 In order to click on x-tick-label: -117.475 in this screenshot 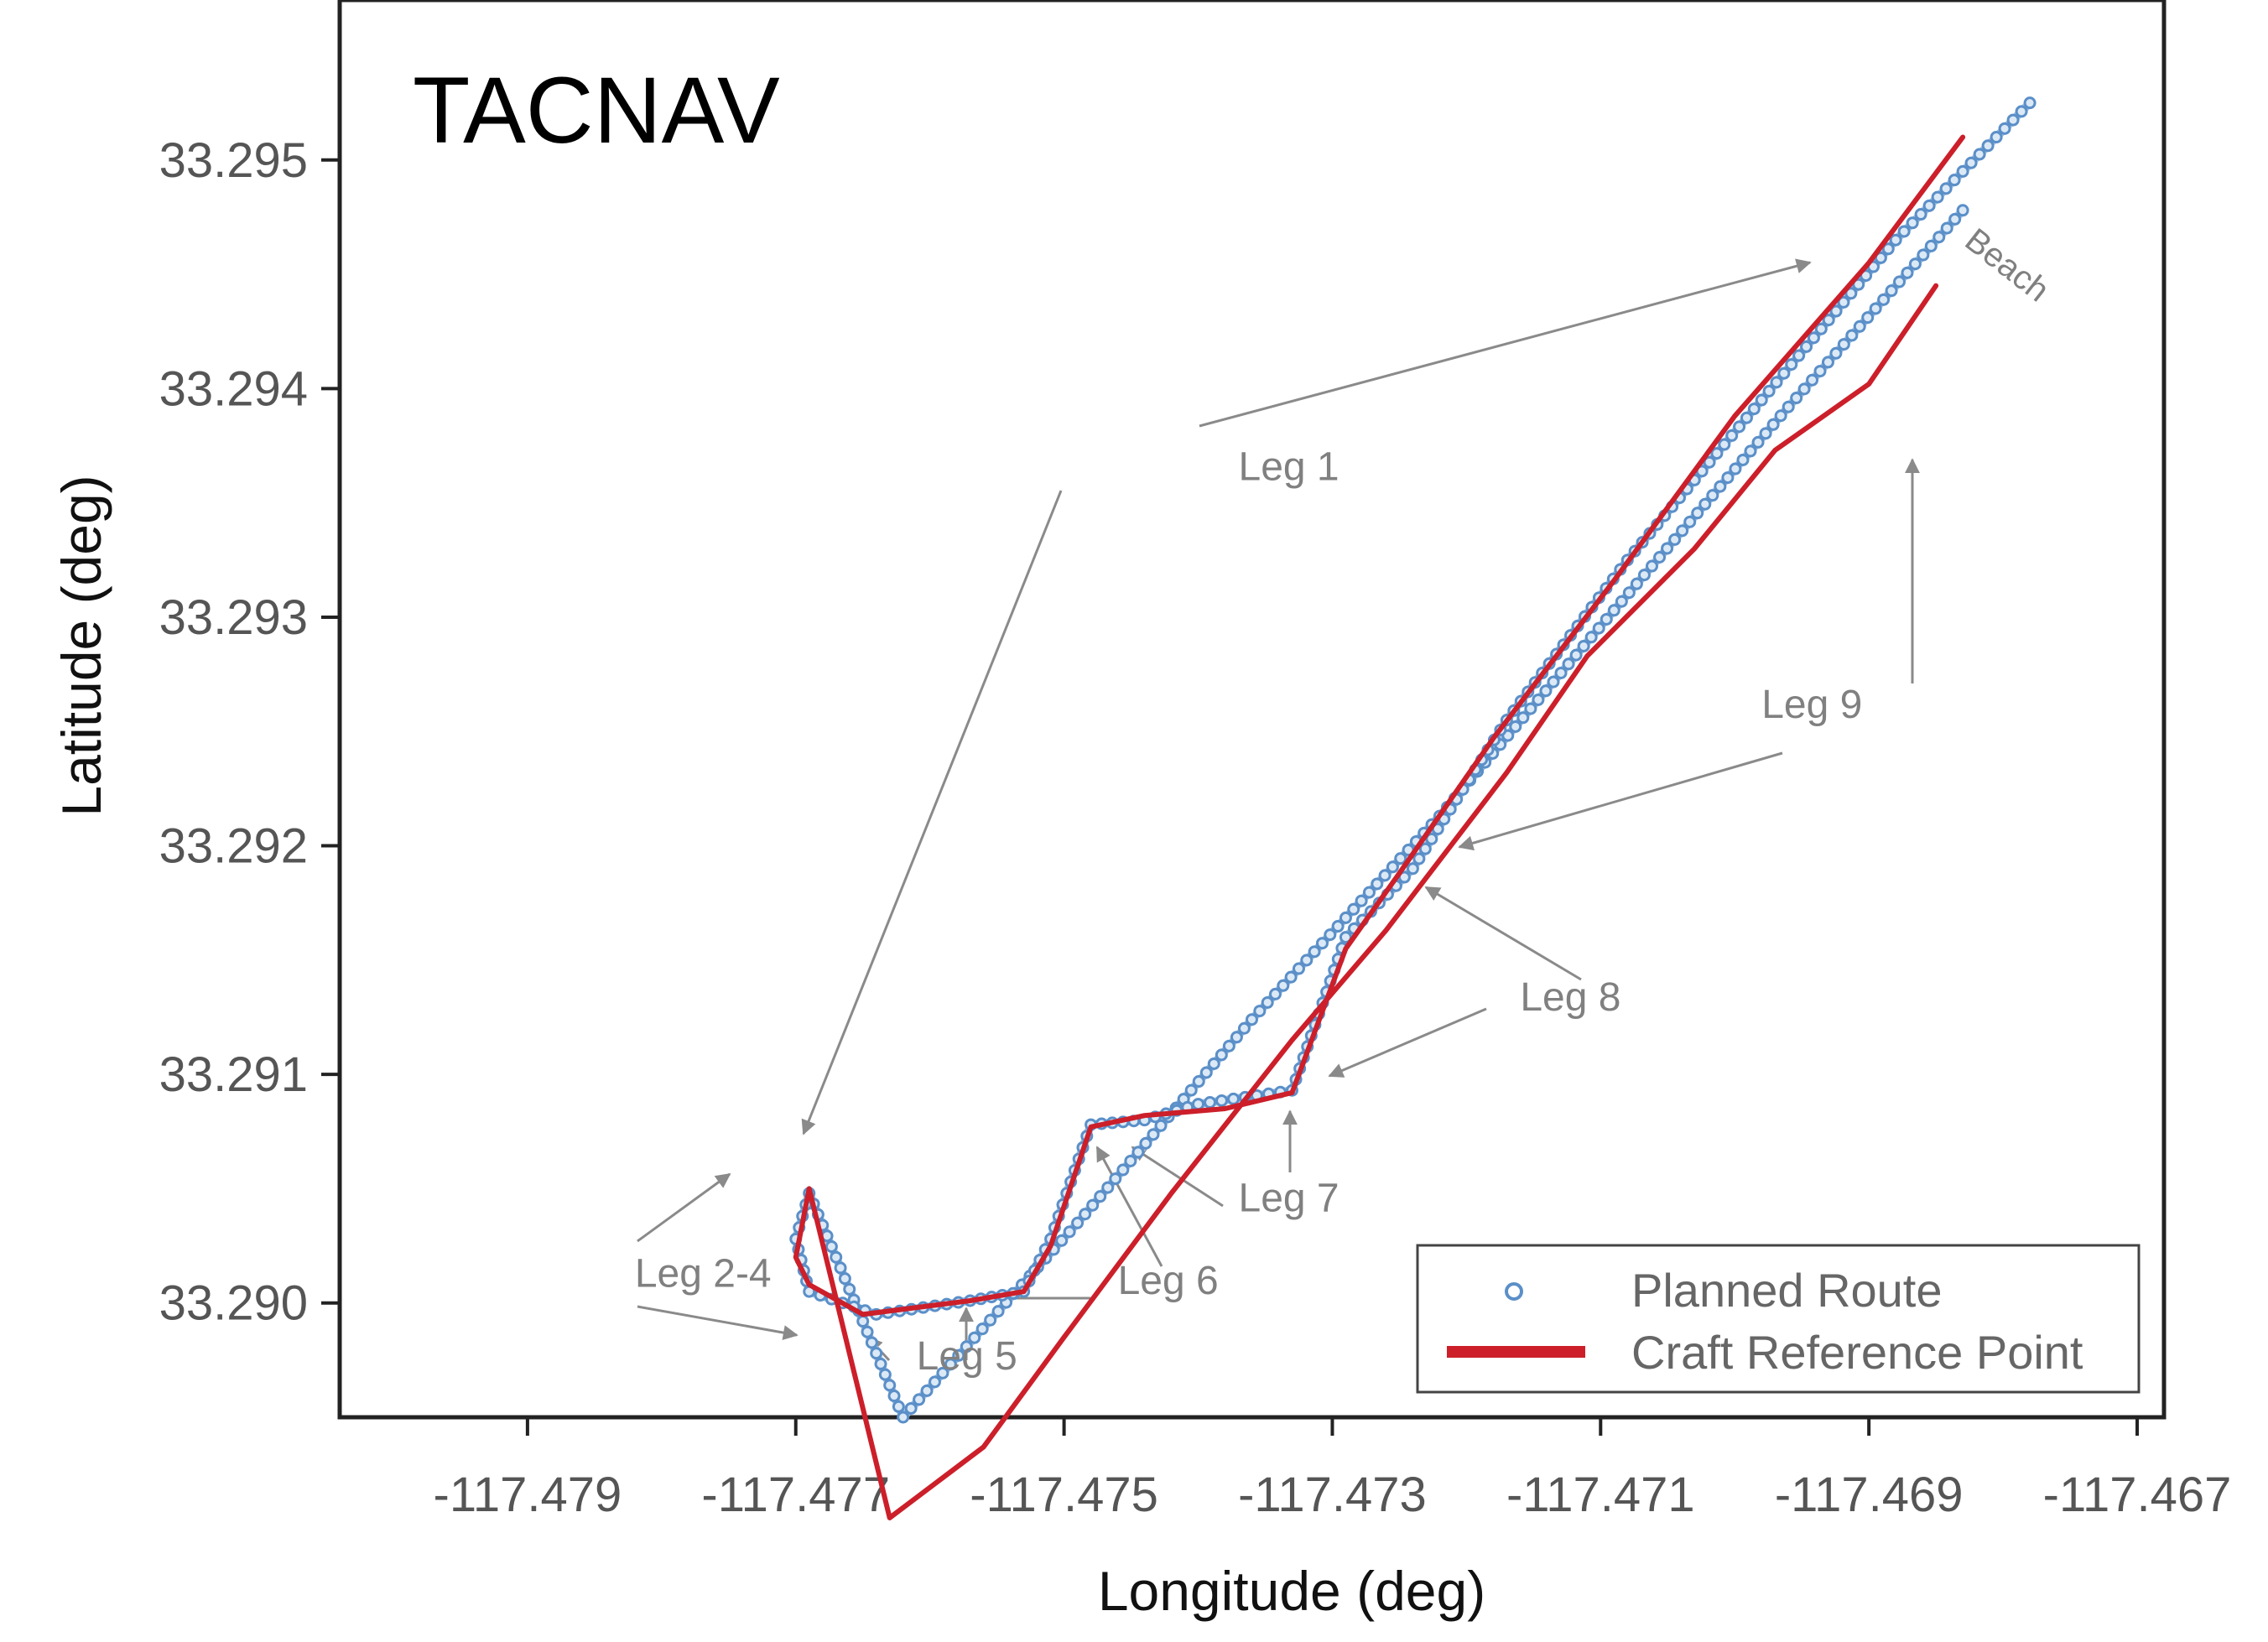, I will do `click(1064, 1495)`.